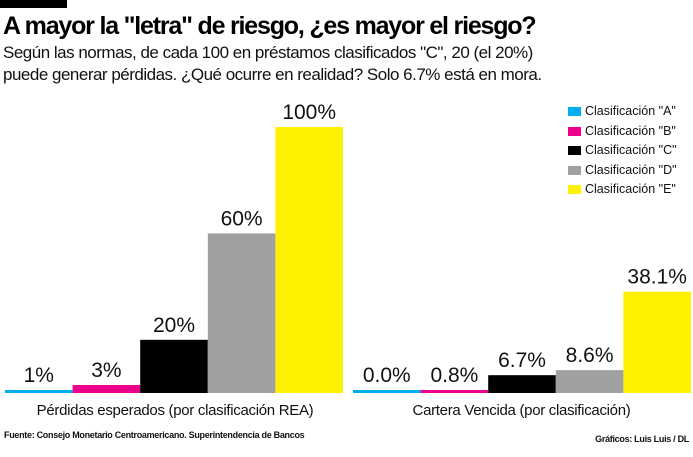 The width and height of the screenshot is (693, 457). I want to click on legend-item: Clasificación "D", so click(622, 170).